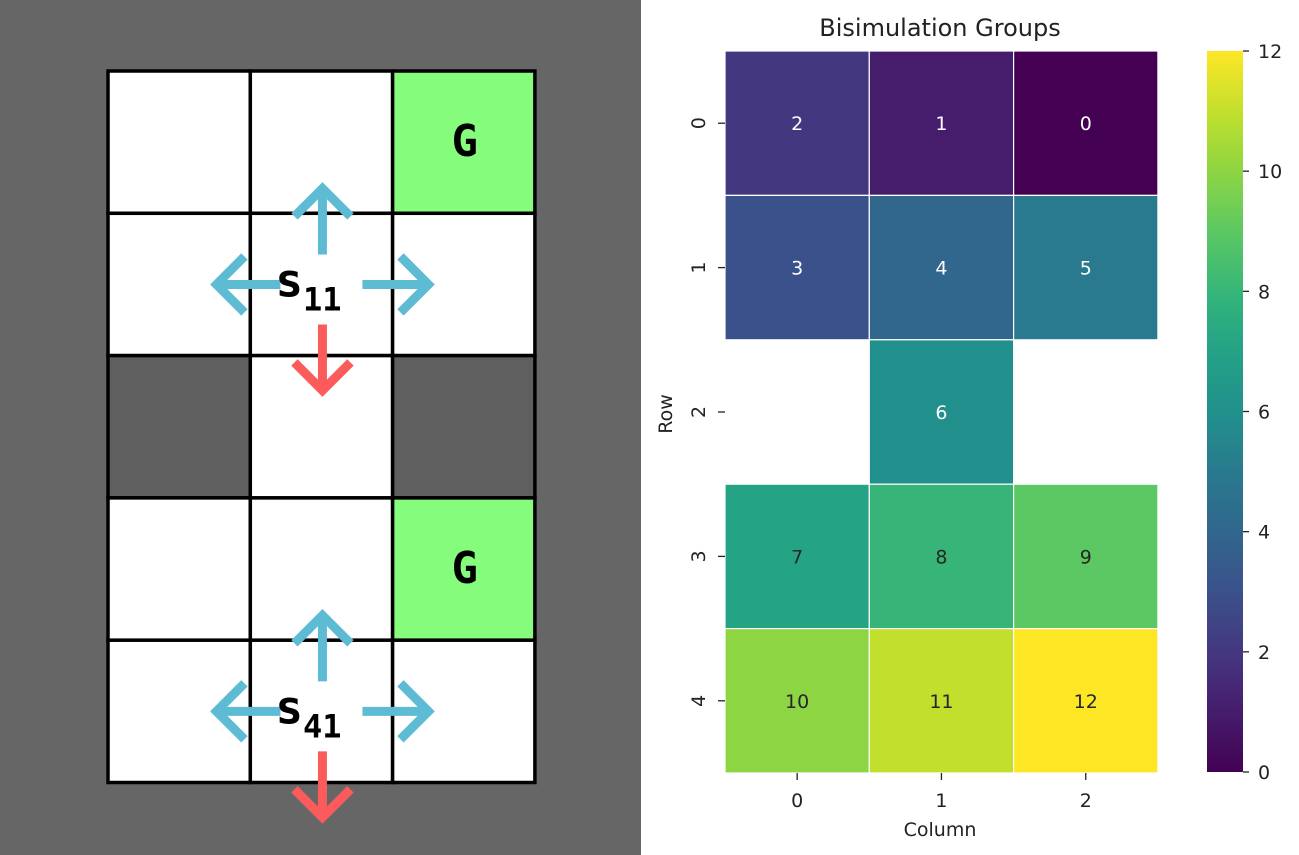 The height and width of the screenshot is (855, 1299). I want to click on colorbar-tick-label: 10, so click(1270, 172).